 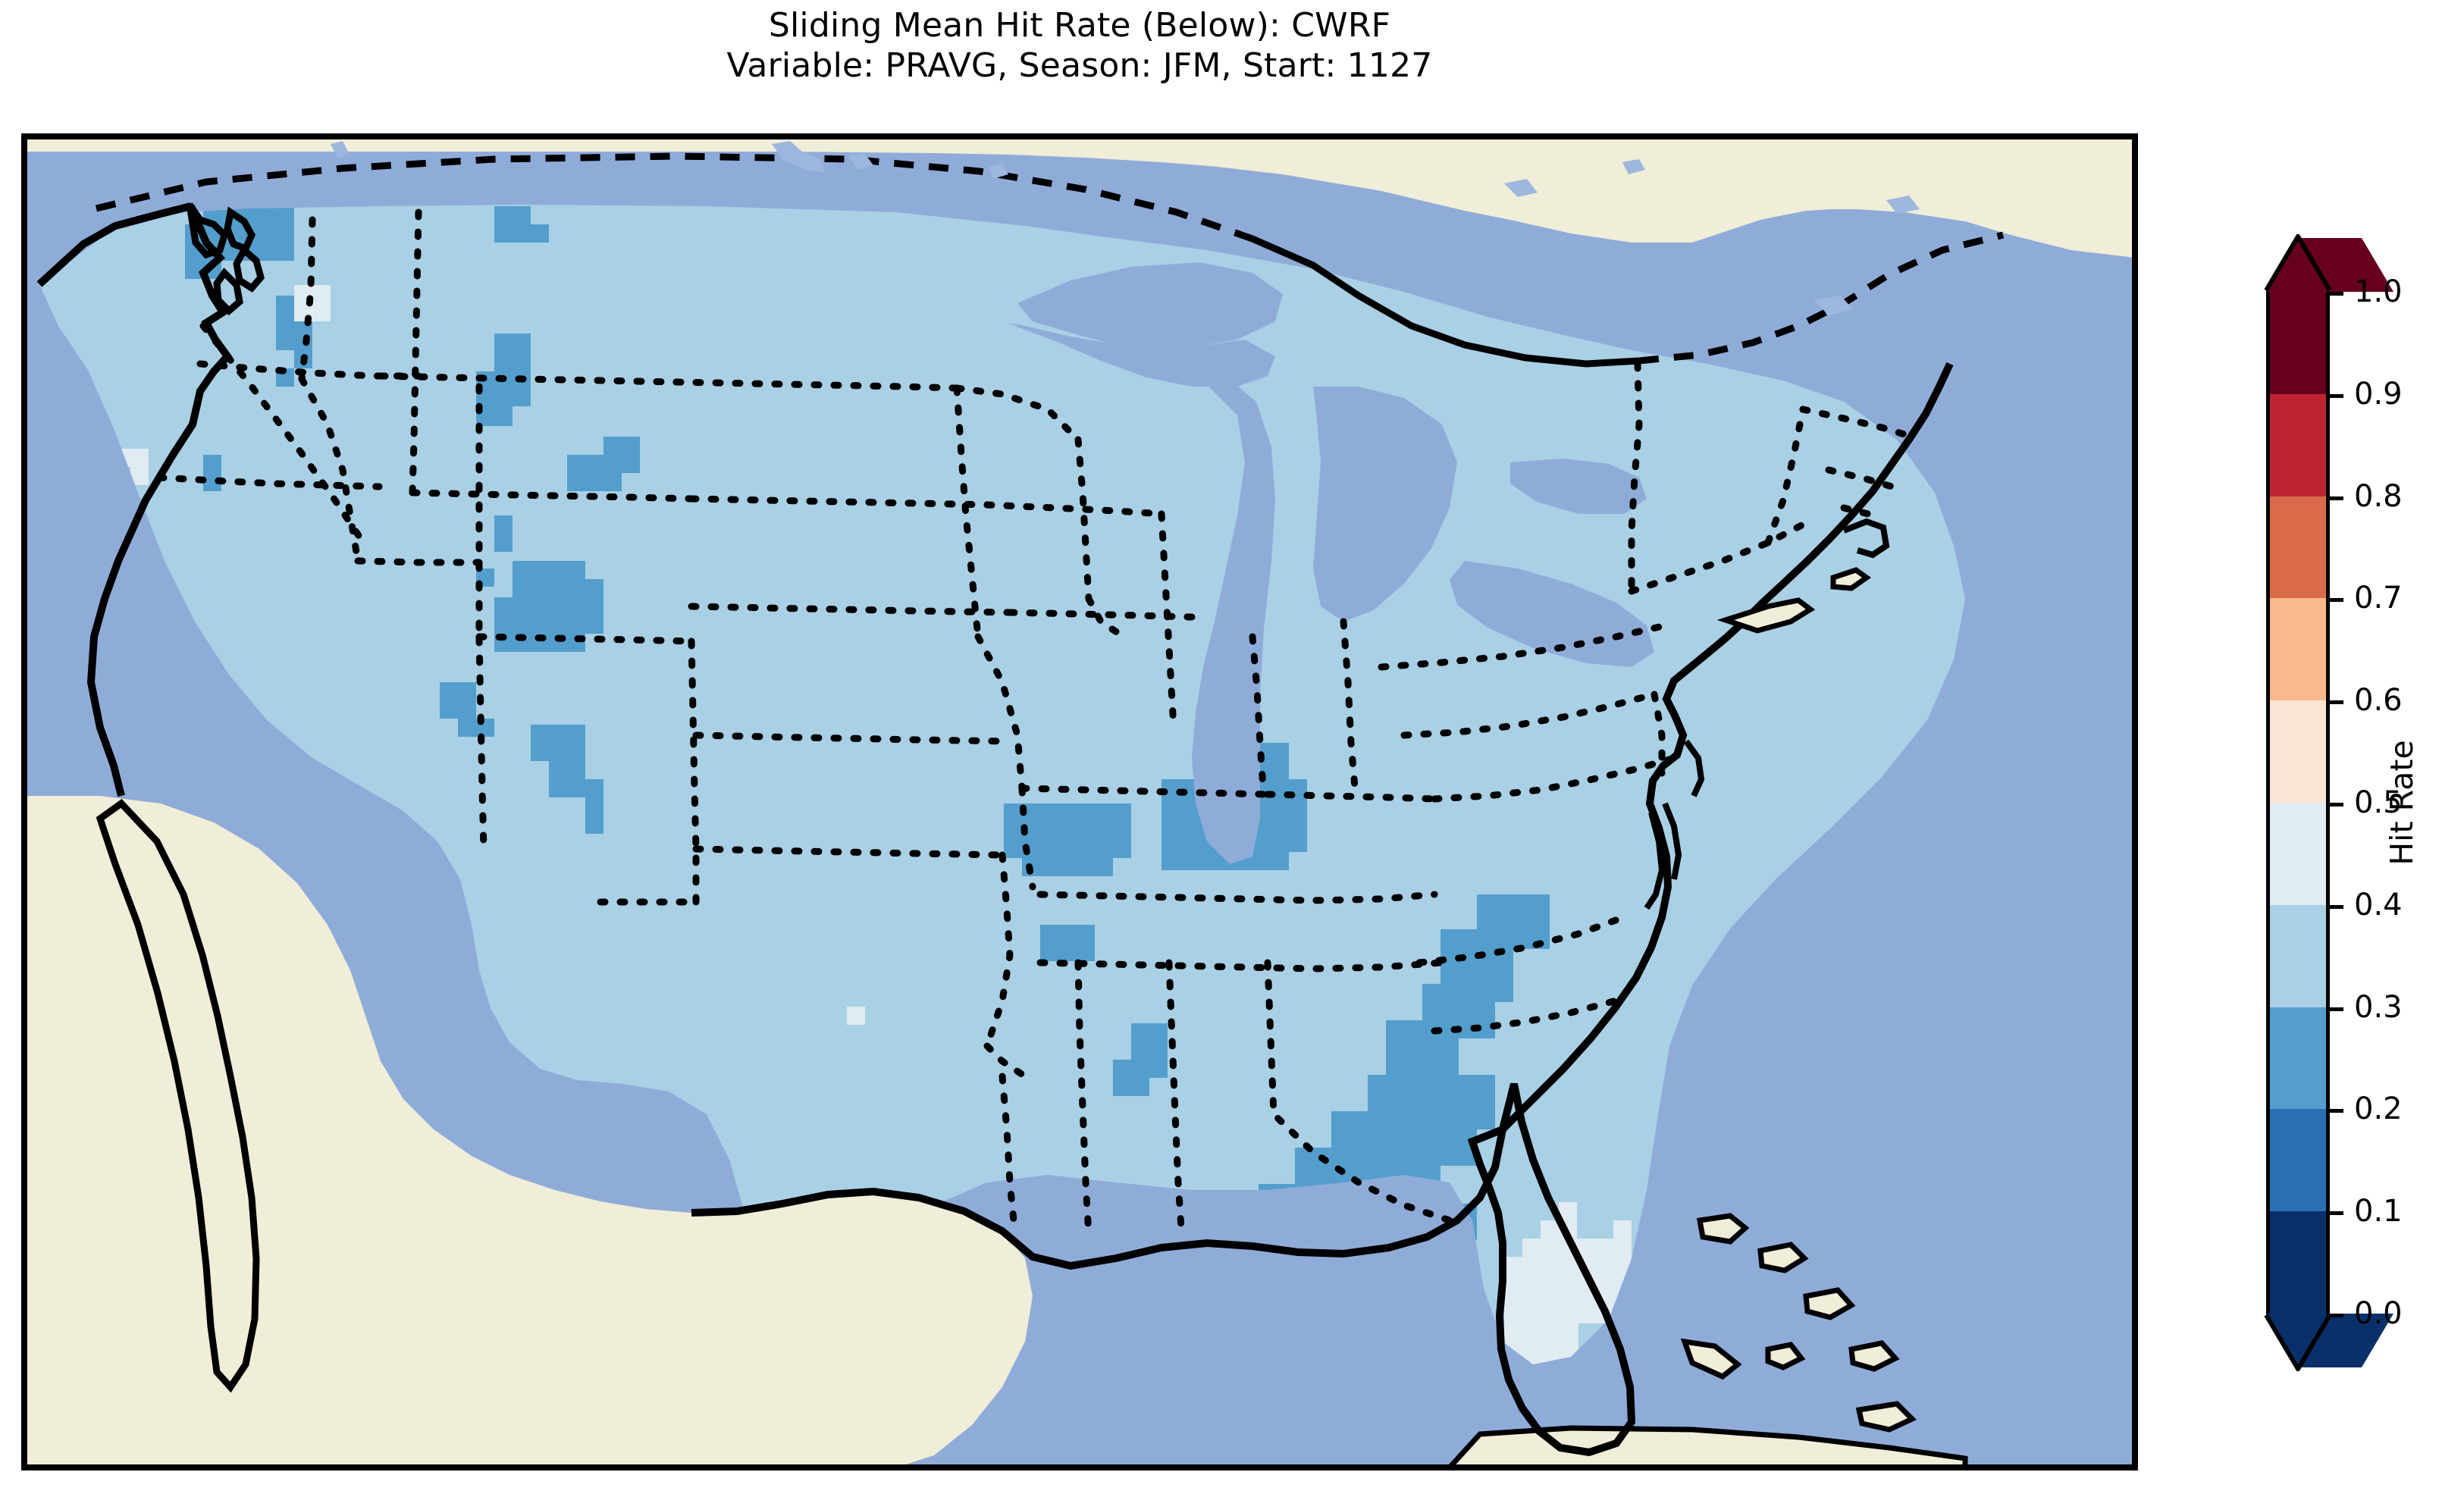 What do you see at coordinates (134, 499) in the screenshot?
I see `west-coastline` at bounding box center [134, 499].